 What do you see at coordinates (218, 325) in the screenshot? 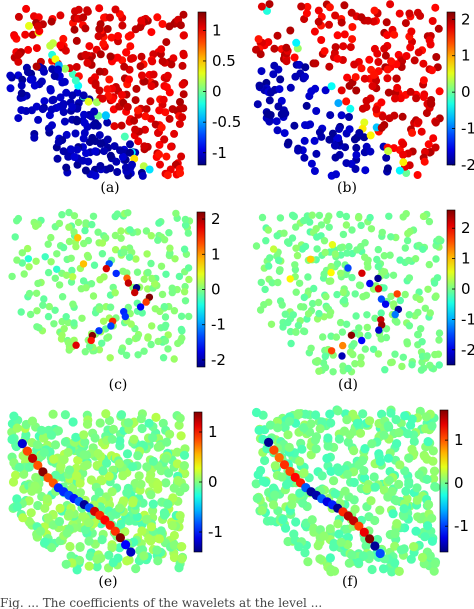
I see `colorbar-tick-label: -1` at bounding box center [218, 325].